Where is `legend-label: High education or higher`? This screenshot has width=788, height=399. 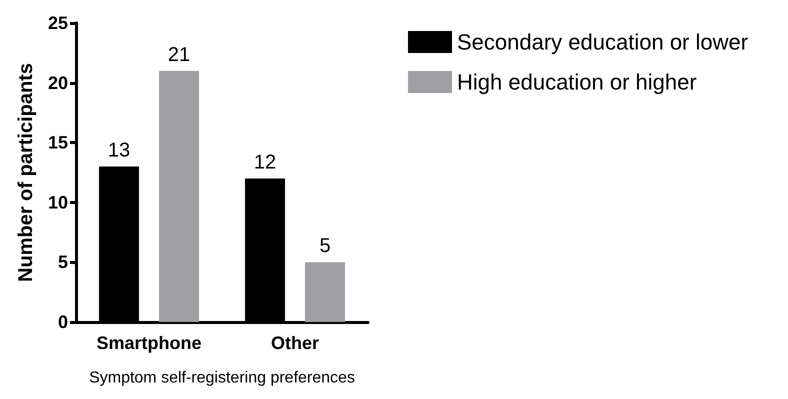
legend-label: High education or higher is located at coordinates (577, 82).